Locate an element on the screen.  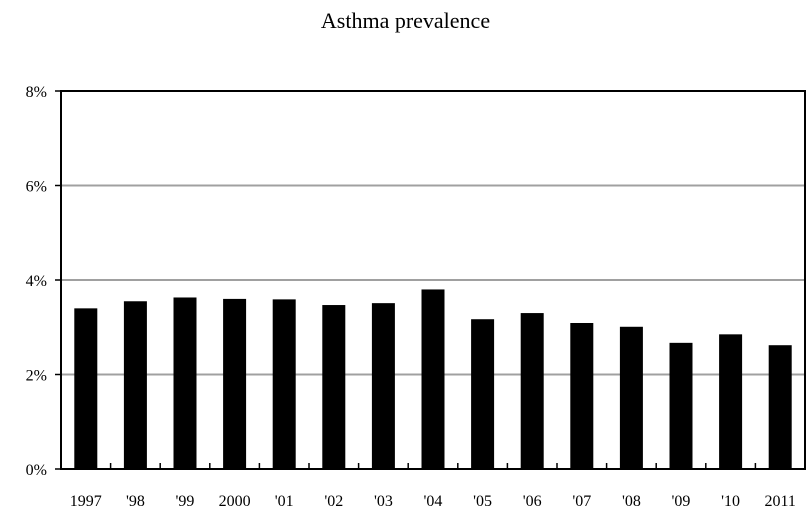
y-axis-ticks: 0% 2% 4% 6% 8% is located at coordinates (43, 281).